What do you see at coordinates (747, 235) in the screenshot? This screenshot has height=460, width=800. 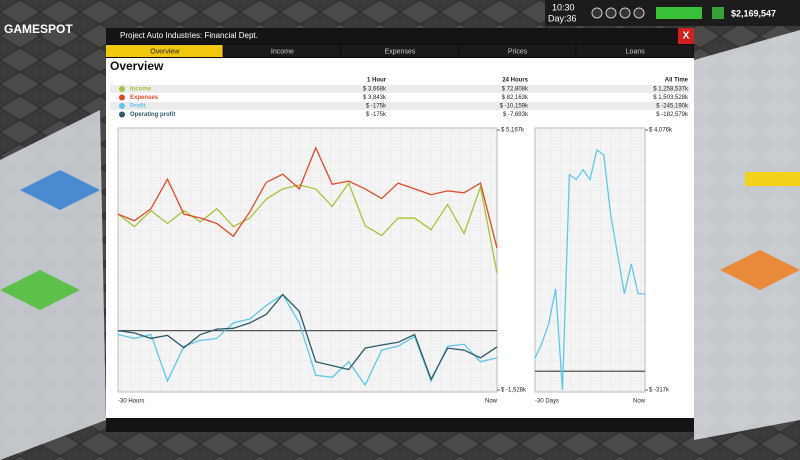 I see `factory-area` at bounding box center [747, 235].